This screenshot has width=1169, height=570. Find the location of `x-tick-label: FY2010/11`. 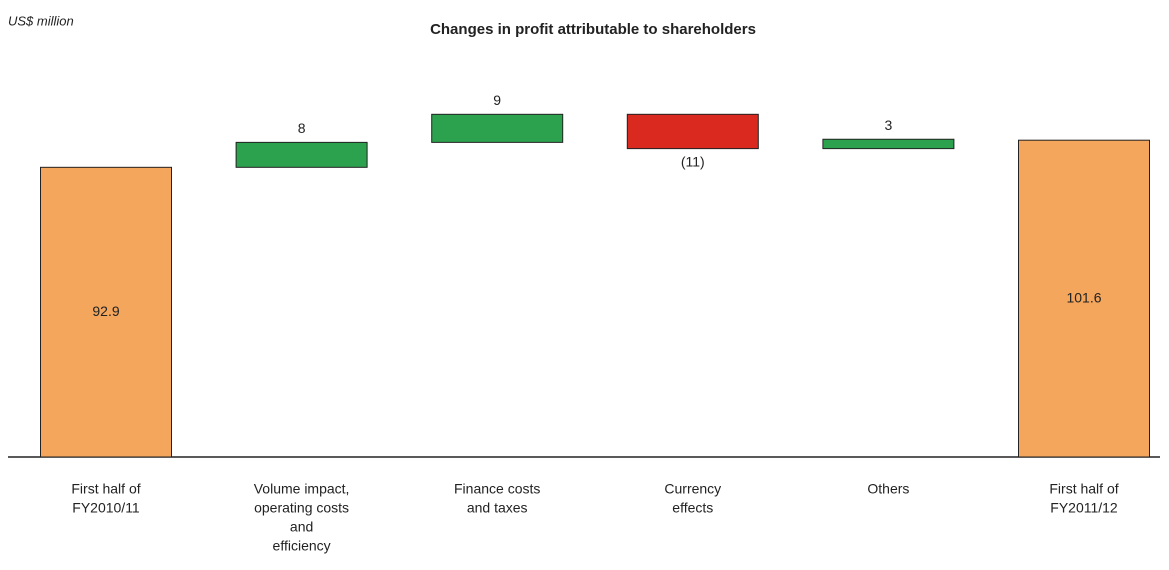

x-tick-label: FY2010/11 is located at coordinates (106, 508).